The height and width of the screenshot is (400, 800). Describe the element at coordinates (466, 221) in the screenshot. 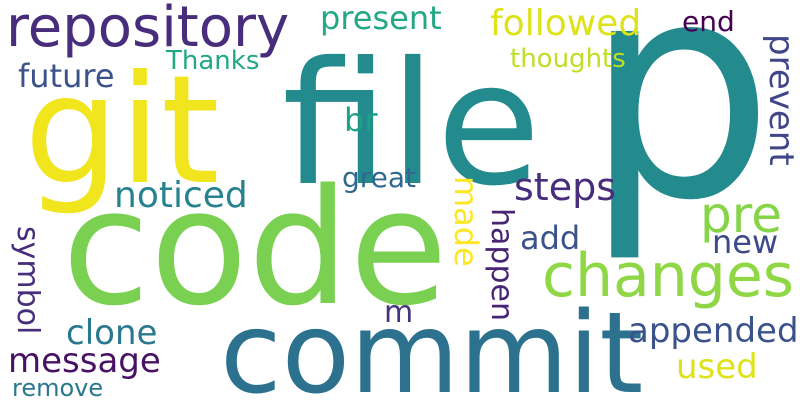

I see `word-made: made` at that location.